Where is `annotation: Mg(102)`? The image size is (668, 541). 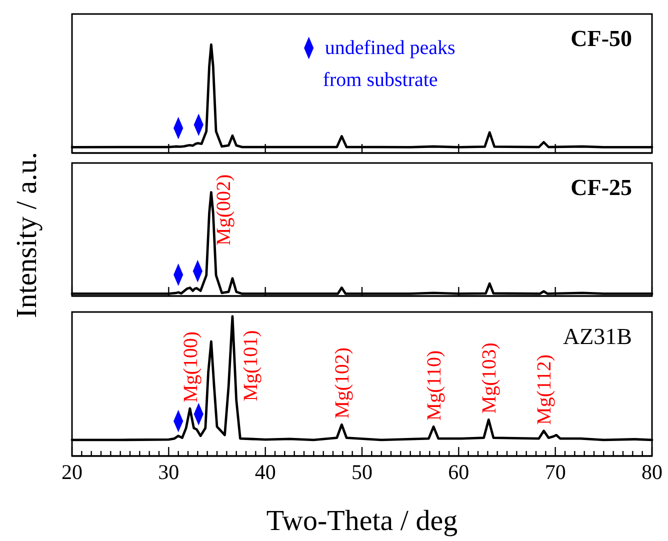 annotation: Mg(102) is located at coordinates (343, 383).